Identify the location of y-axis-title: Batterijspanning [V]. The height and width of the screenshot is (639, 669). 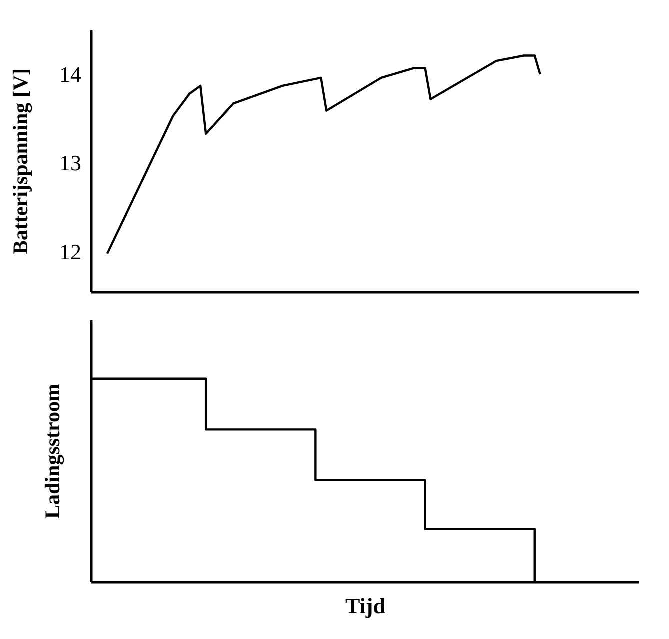
(20, 161).